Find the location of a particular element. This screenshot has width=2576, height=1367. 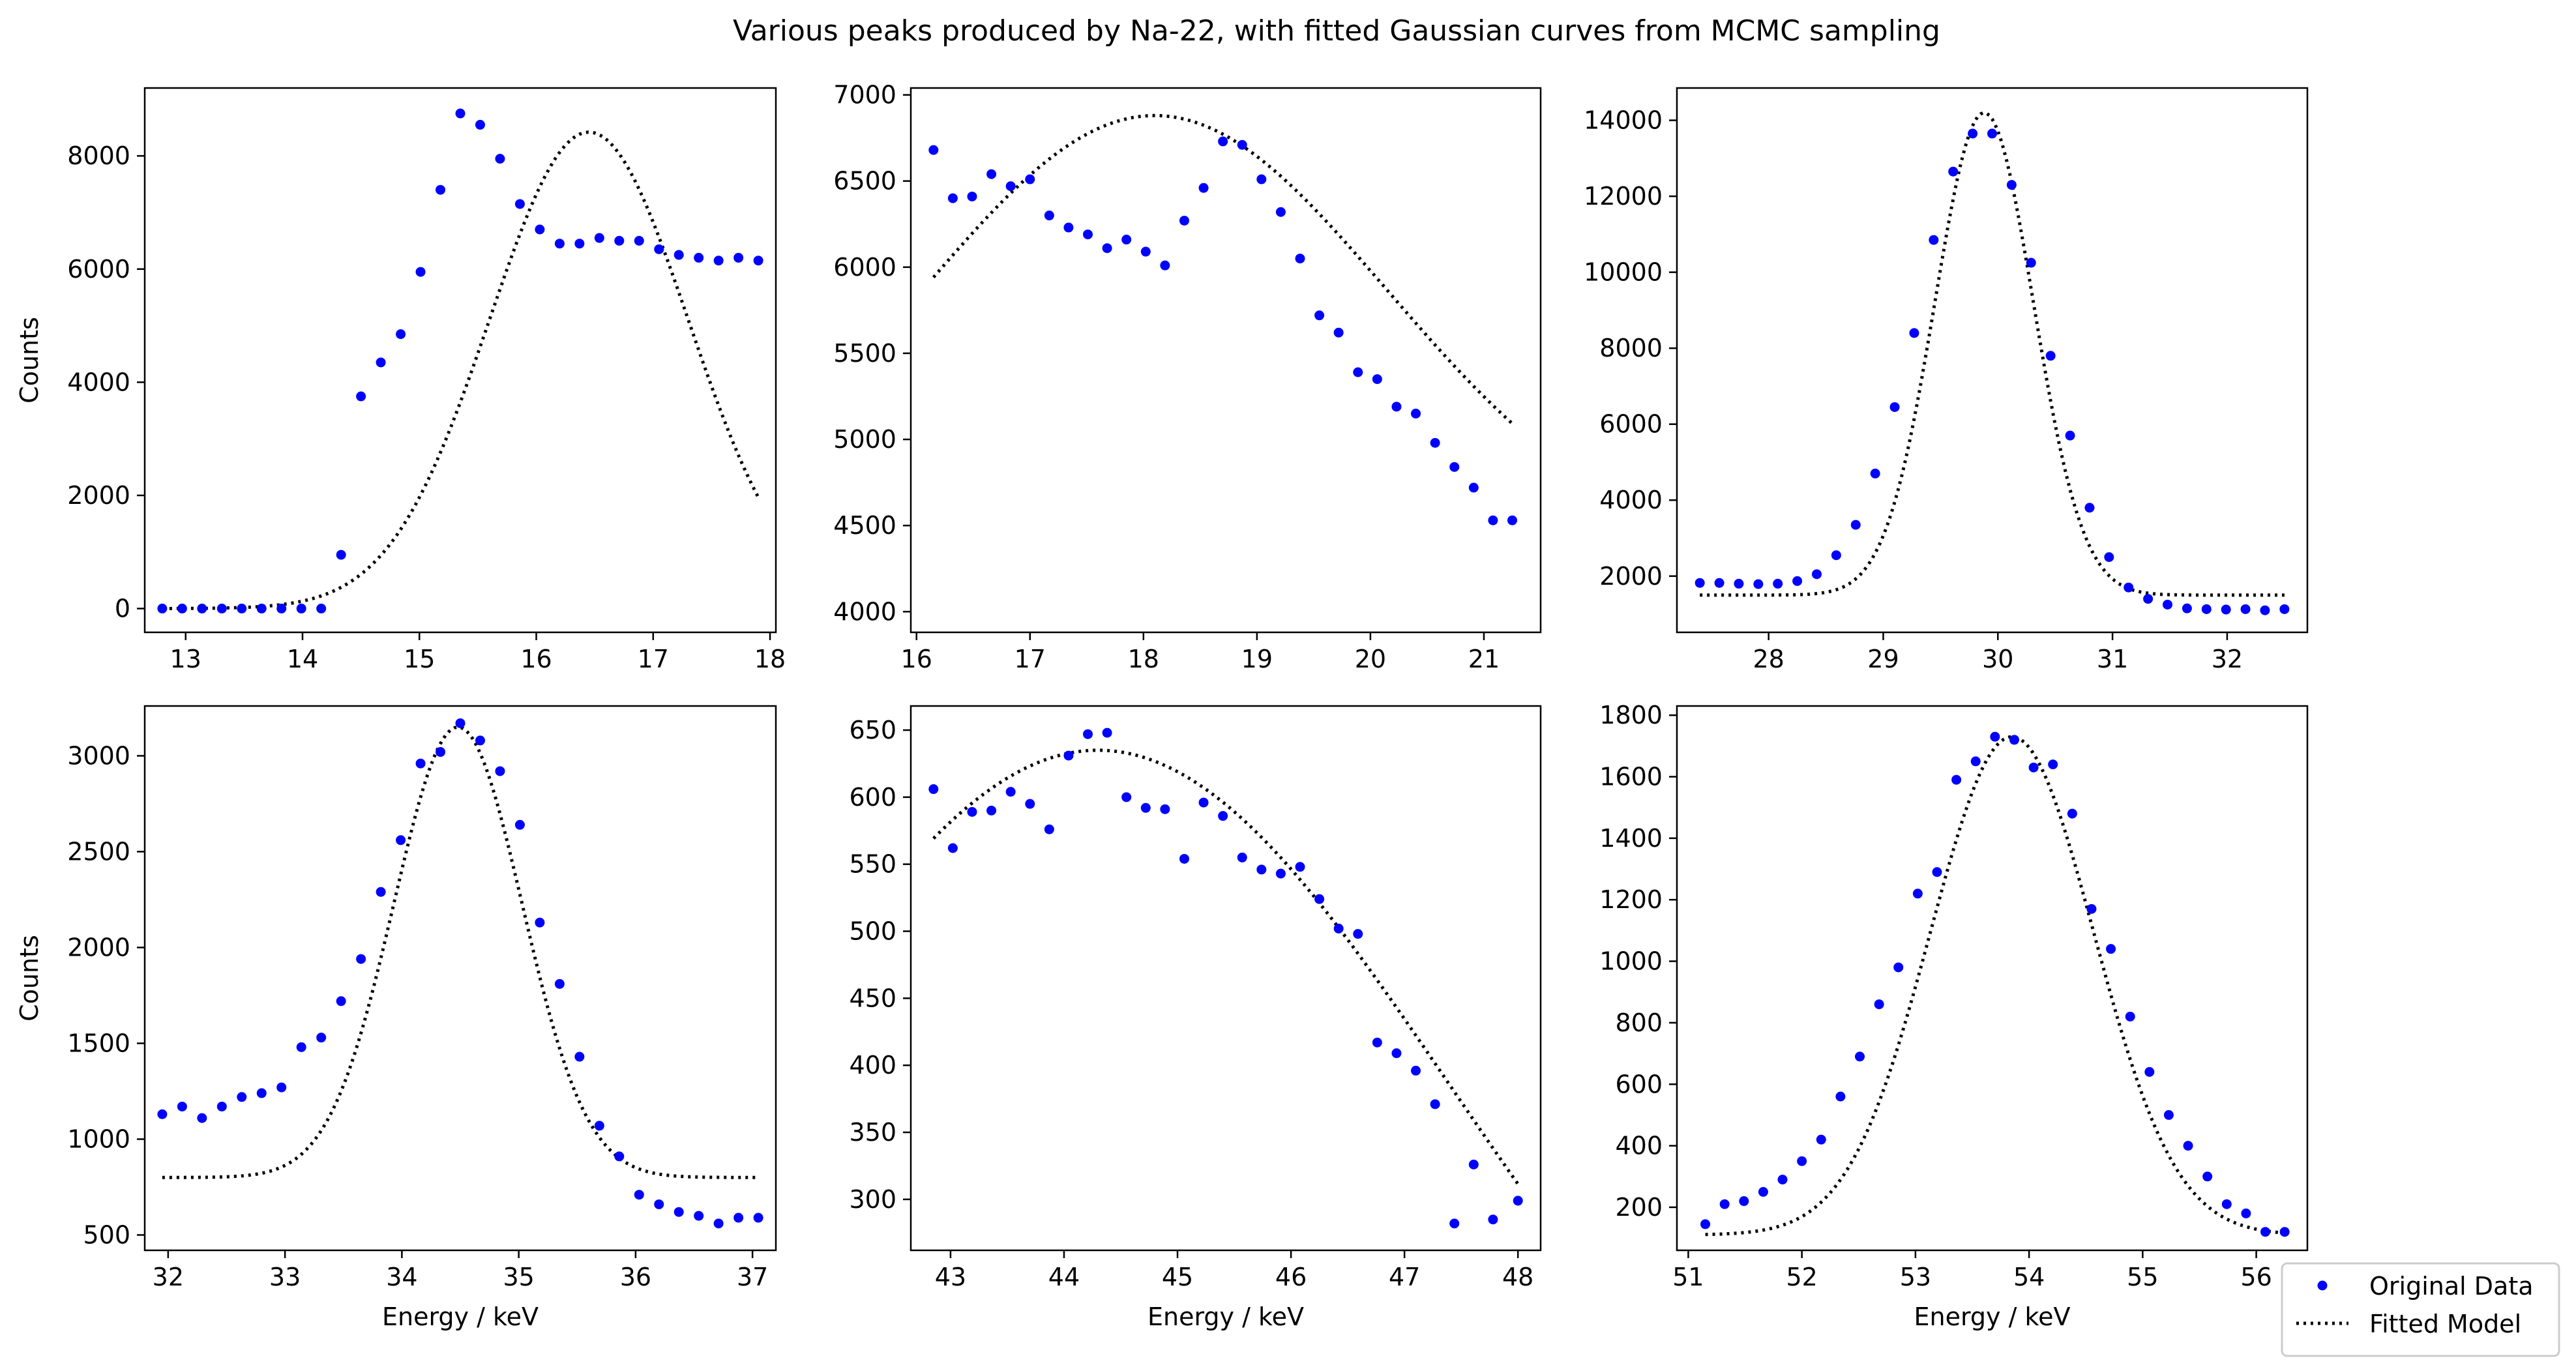

legend: Original Data Fitted Model is located at coordinates (2420, 1309).